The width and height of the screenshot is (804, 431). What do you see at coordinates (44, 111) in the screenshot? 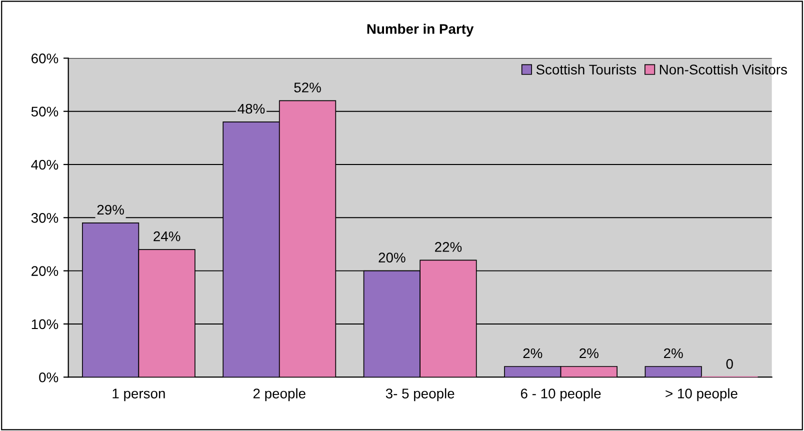
I see `y-tick-label: 50%` at bounding box center [44, 111].